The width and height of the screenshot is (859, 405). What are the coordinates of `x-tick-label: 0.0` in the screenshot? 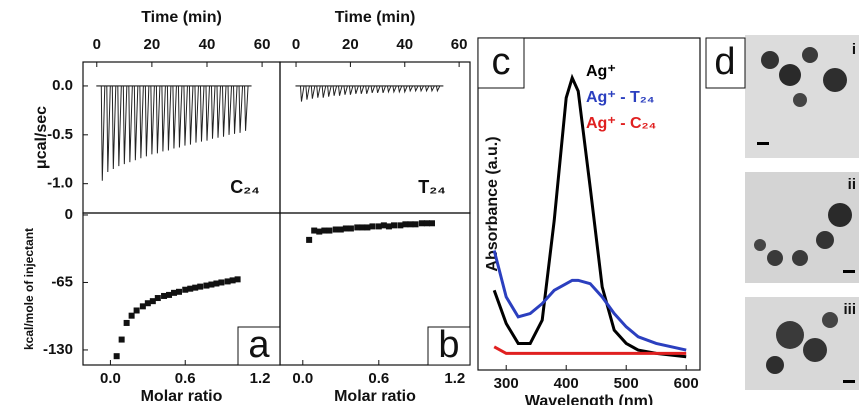 It's located at (110, 378).